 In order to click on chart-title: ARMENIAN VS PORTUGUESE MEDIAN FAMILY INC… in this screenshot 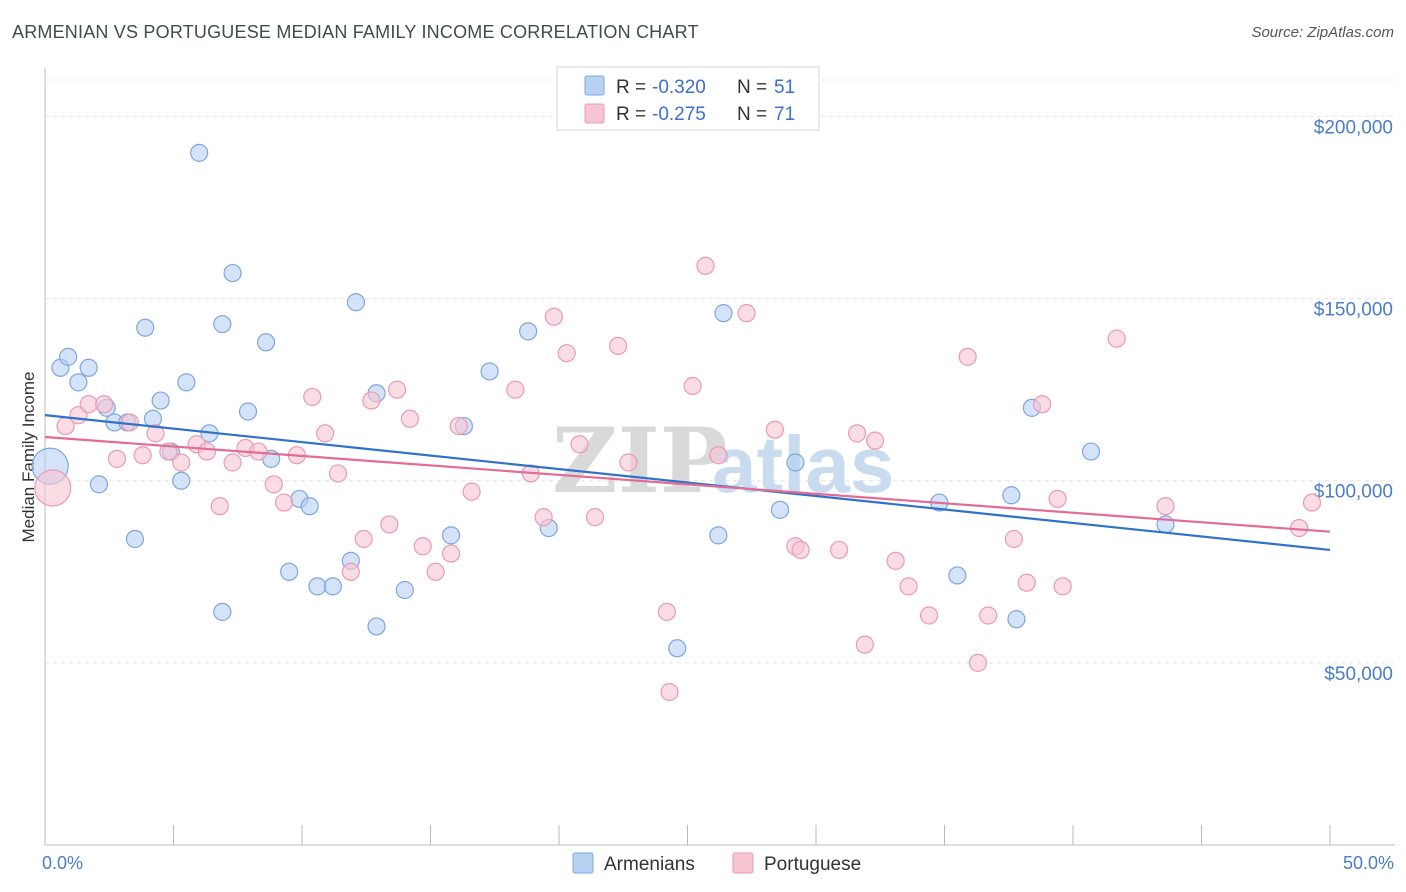, I will do `click(355, 32)`.